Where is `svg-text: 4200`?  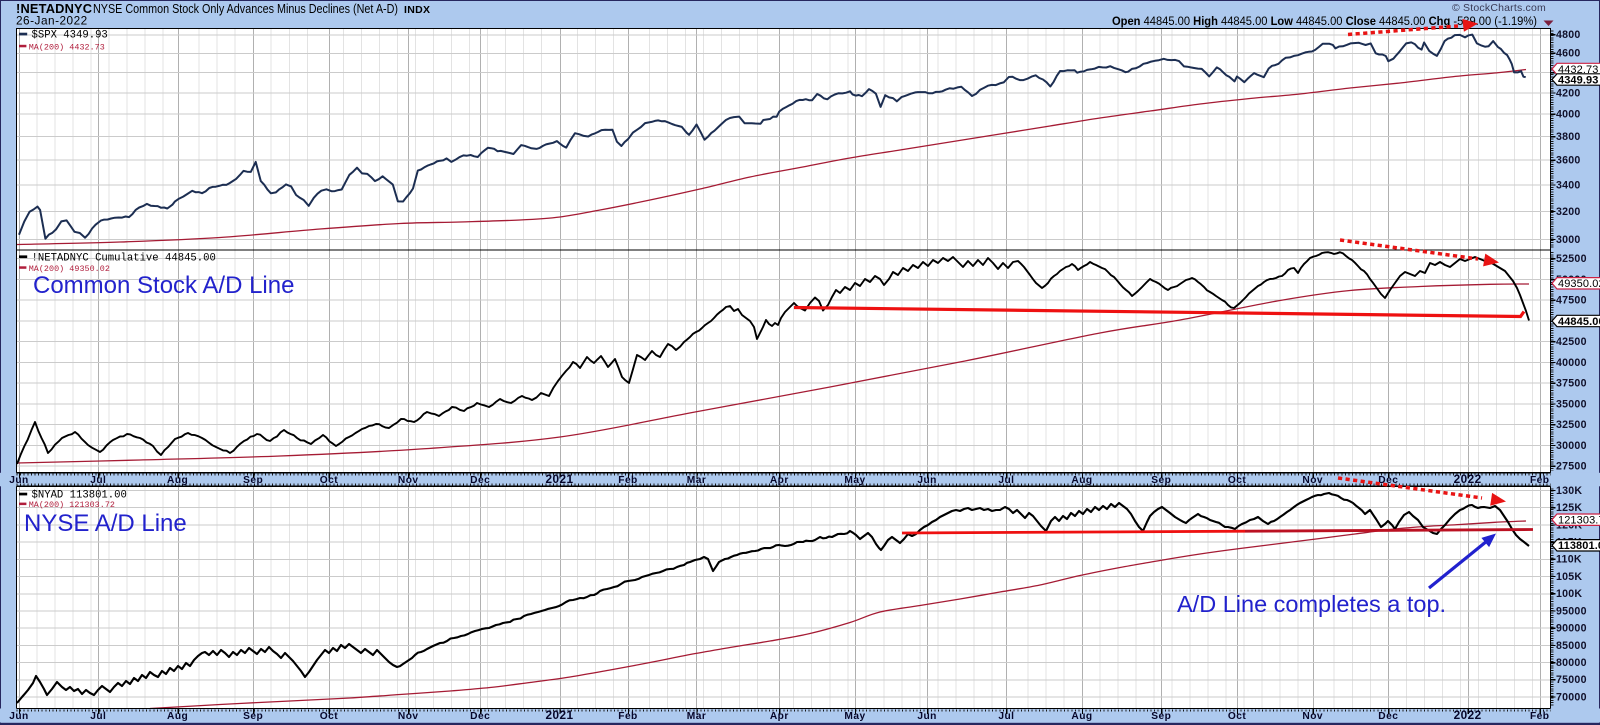 svg-text: 4200 is located at coordinates (1568, 93).